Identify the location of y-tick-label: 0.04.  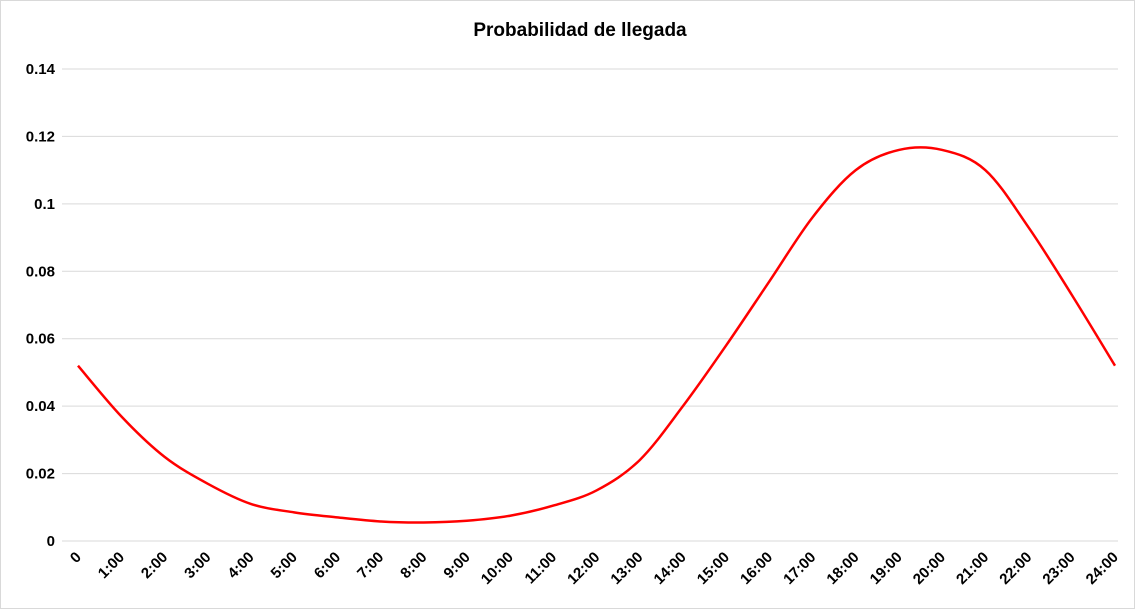
(41, 406).